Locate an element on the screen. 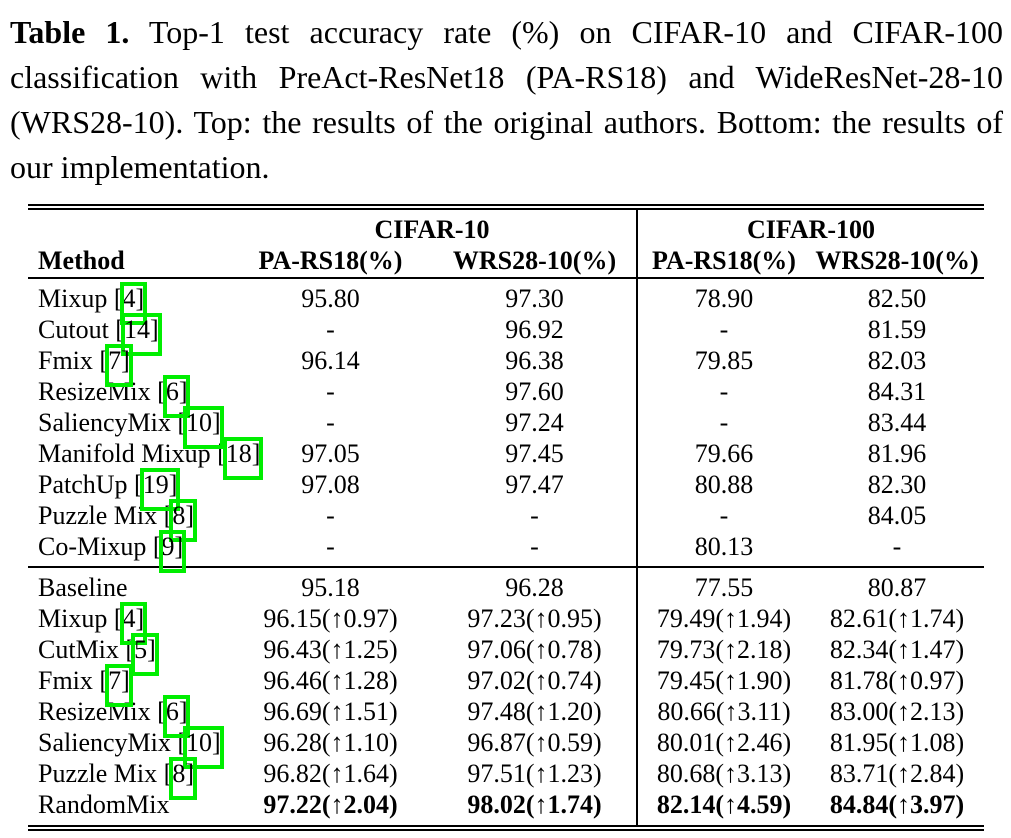  table-row: Puzzle Mix [8] - - - 84.05 is located at coordinates (506, 515).